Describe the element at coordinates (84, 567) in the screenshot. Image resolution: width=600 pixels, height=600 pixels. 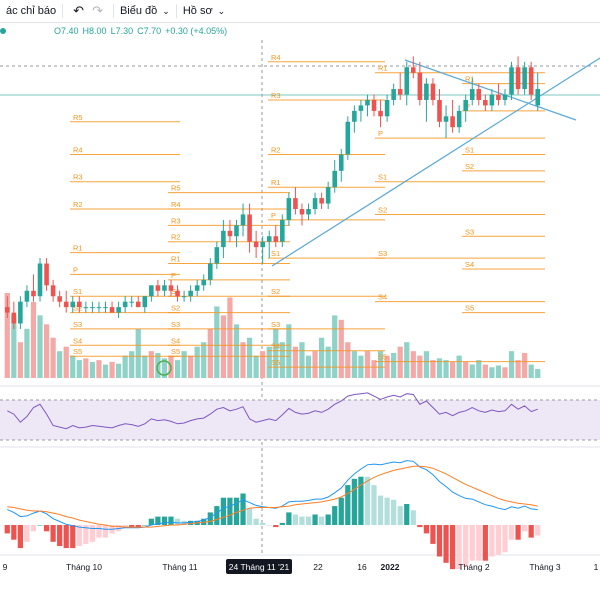
I see `x-axis-tick-label: Tháng 10` at that location.